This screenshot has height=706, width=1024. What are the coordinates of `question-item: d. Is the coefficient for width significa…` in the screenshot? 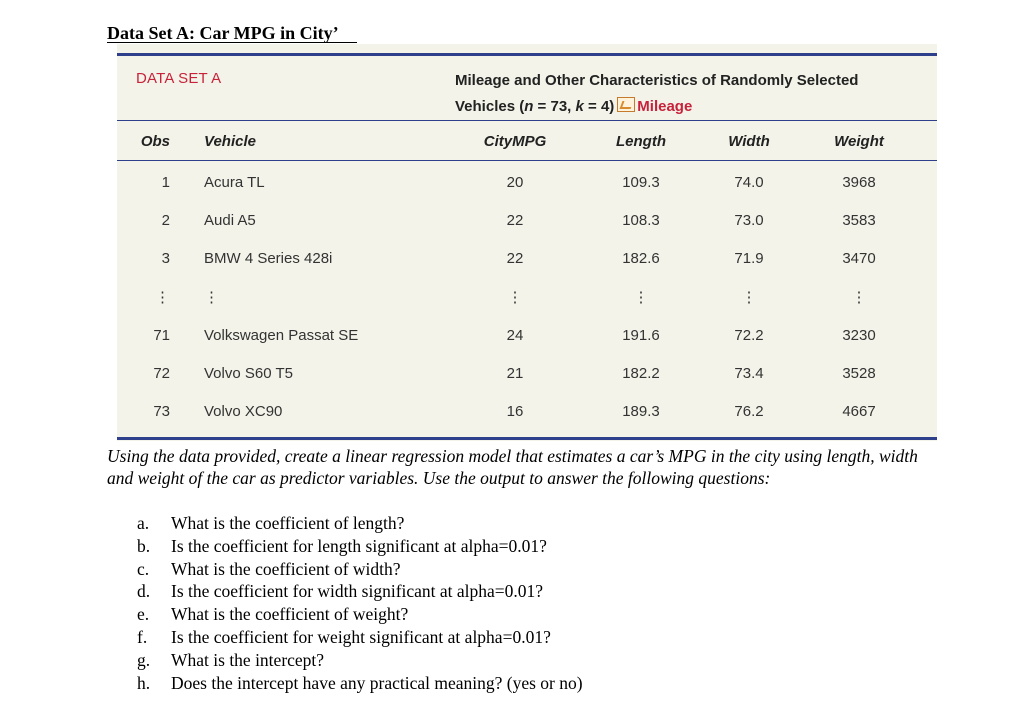 It's located at (358, 591).